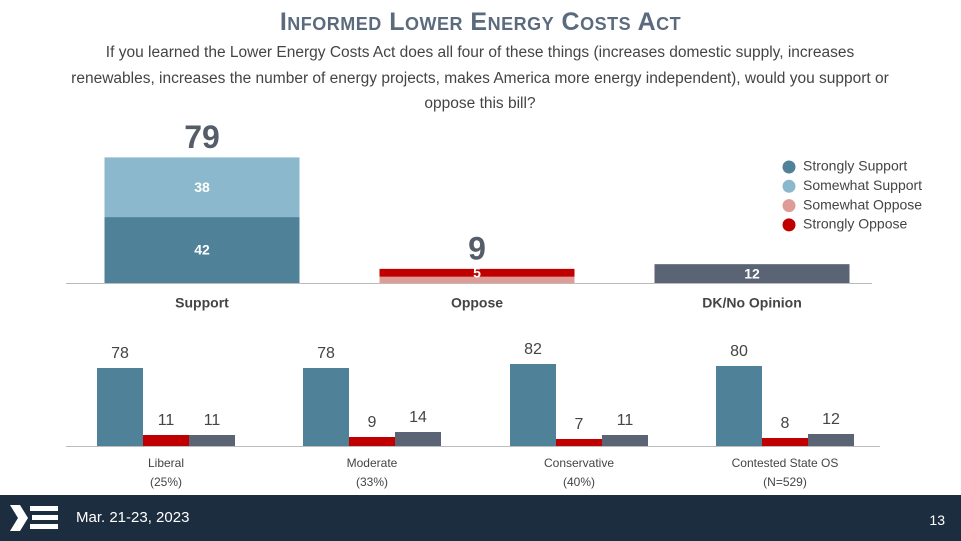 The image size is (961, 541). I want to click on value-label: 8, so click(785, 423).